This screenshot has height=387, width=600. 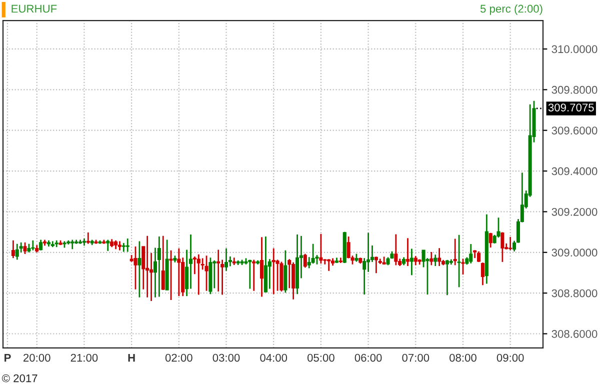 I want to click on x-tick-label: P, so click(x=7, y=358).